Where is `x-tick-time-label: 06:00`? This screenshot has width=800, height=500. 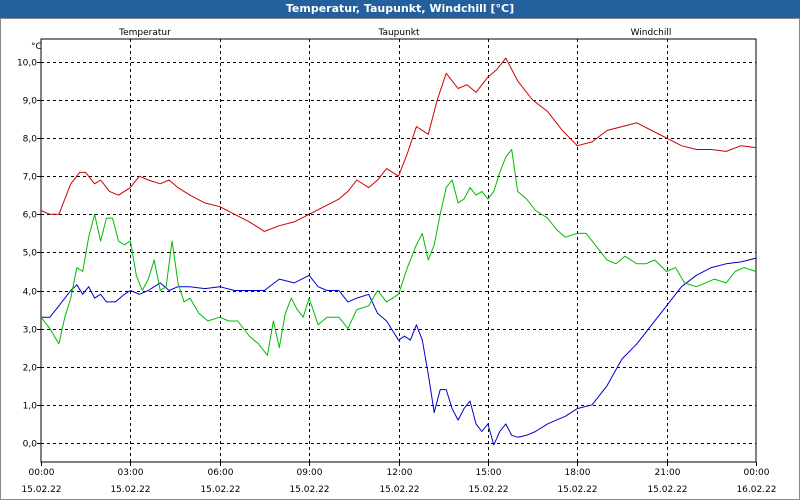 x-tick-time-label: 06:00 is located at coordinates (221, 473).